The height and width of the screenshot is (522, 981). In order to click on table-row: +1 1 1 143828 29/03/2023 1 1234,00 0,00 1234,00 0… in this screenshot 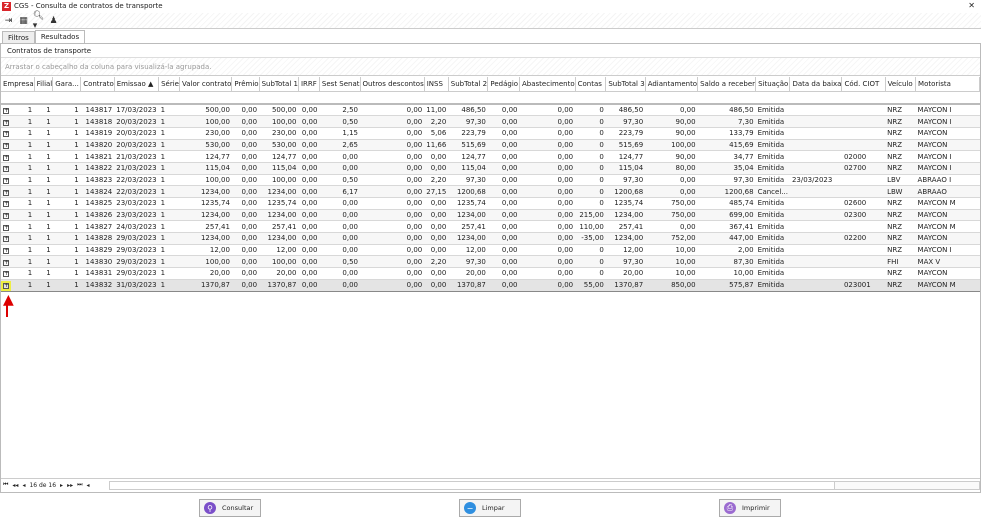, I will do `click(490, 238)`.